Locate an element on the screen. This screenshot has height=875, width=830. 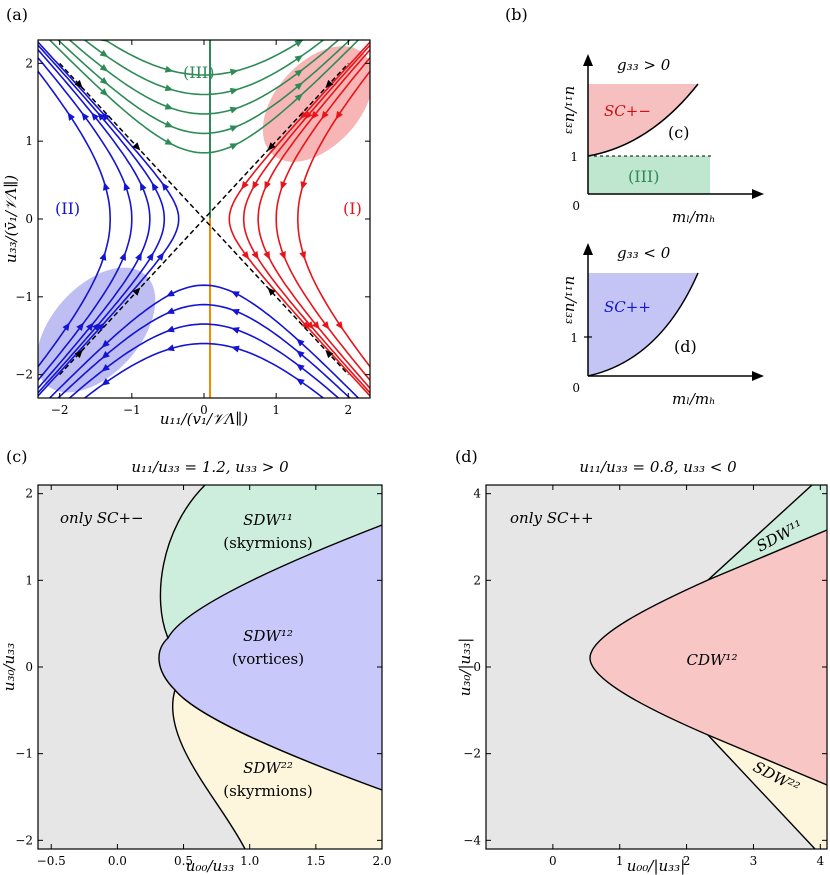
panel-d-cdw12-label: CDW¹² is located at coordinates (712, 660).